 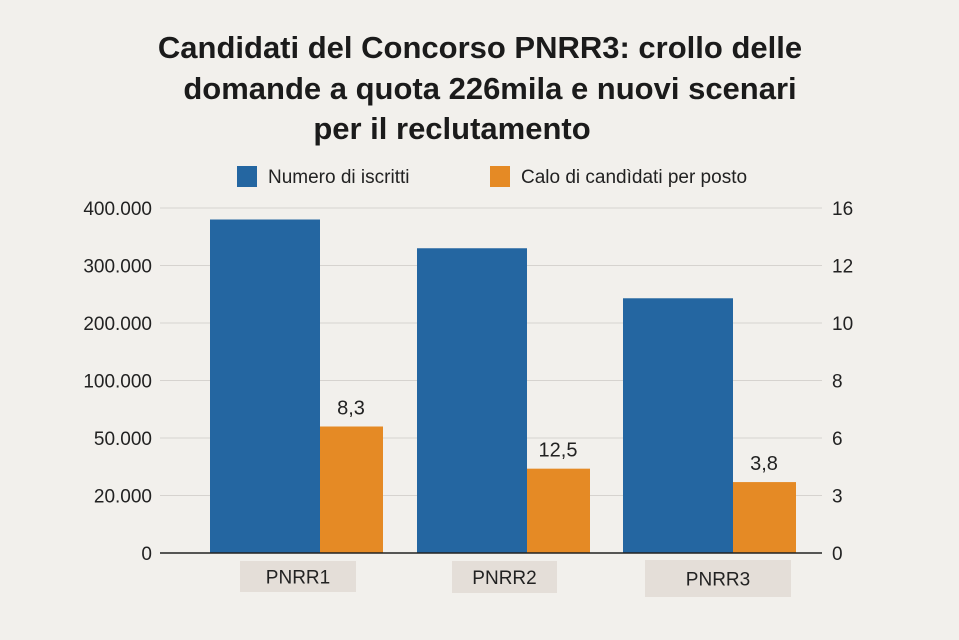 What do you see at coordinates (842, 267) in the screenshot?
I see `right-tick-label: 12` at bounding box center [842, 267].